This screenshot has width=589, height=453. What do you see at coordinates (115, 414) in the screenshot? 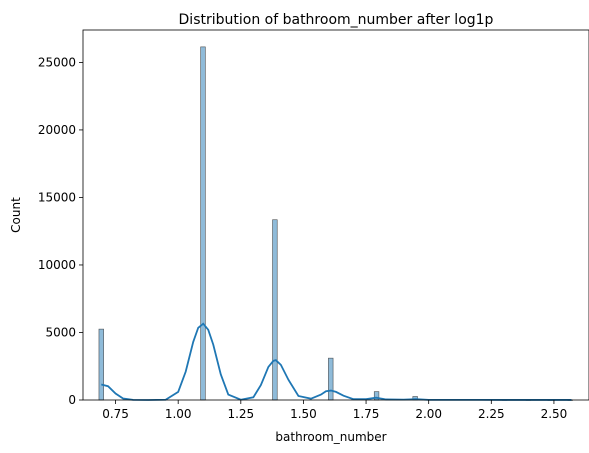
I see `x-tick-label: 0.75` at bounding box center [115, 414].